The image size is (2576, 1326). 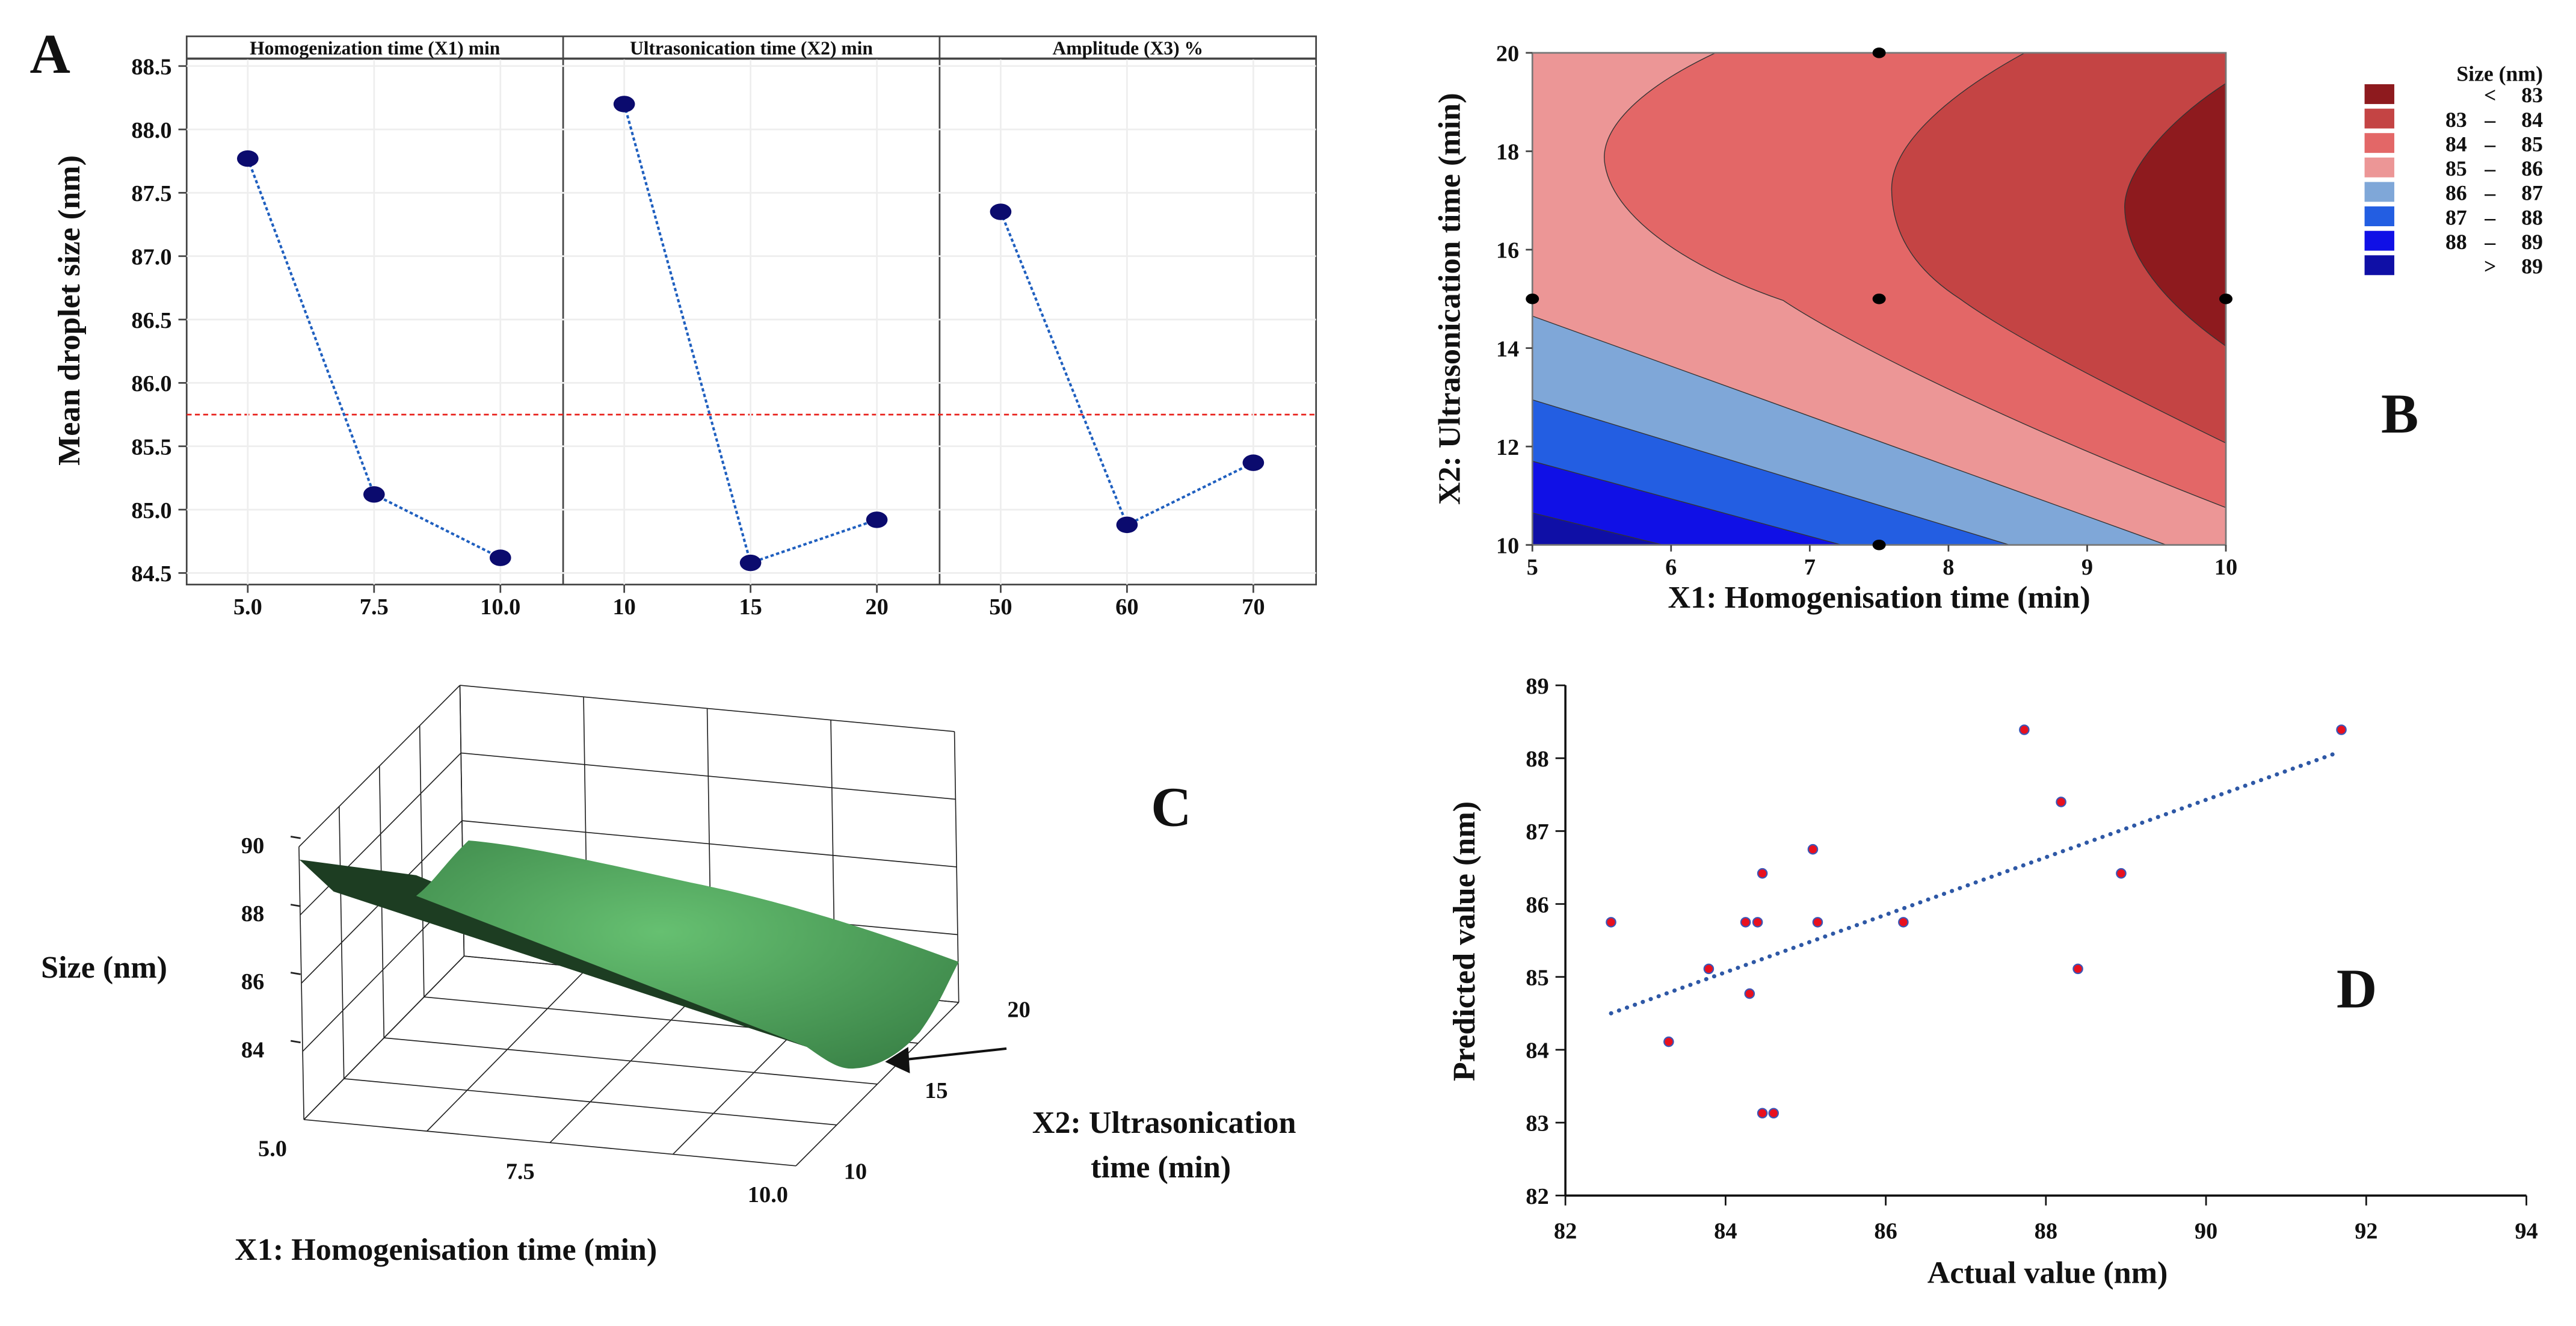 I want to click on legend-hi: 83, so click(x=2532, y=95).